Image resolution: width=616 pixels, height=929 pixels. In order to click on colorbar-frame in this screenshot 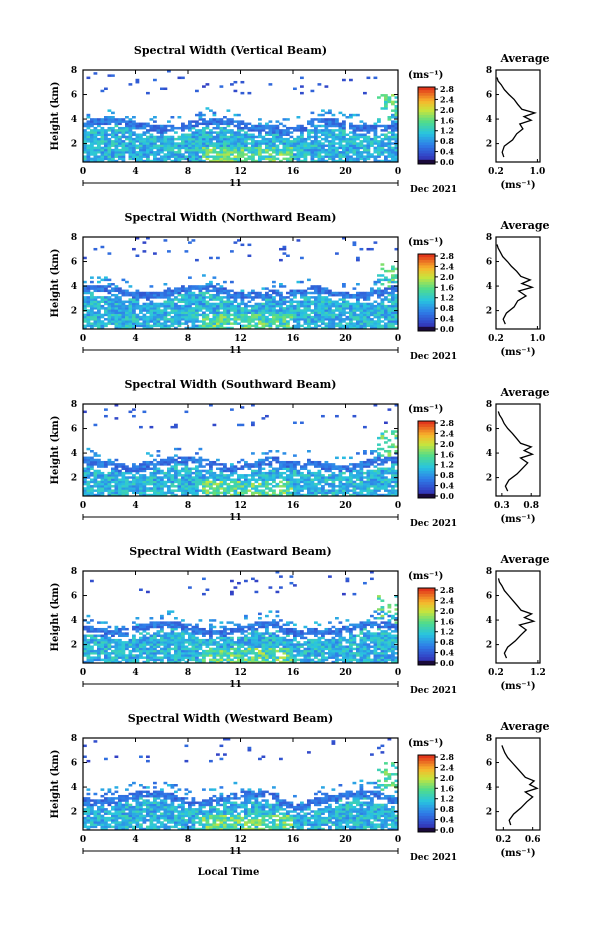, I will do `click(426, 459)`.